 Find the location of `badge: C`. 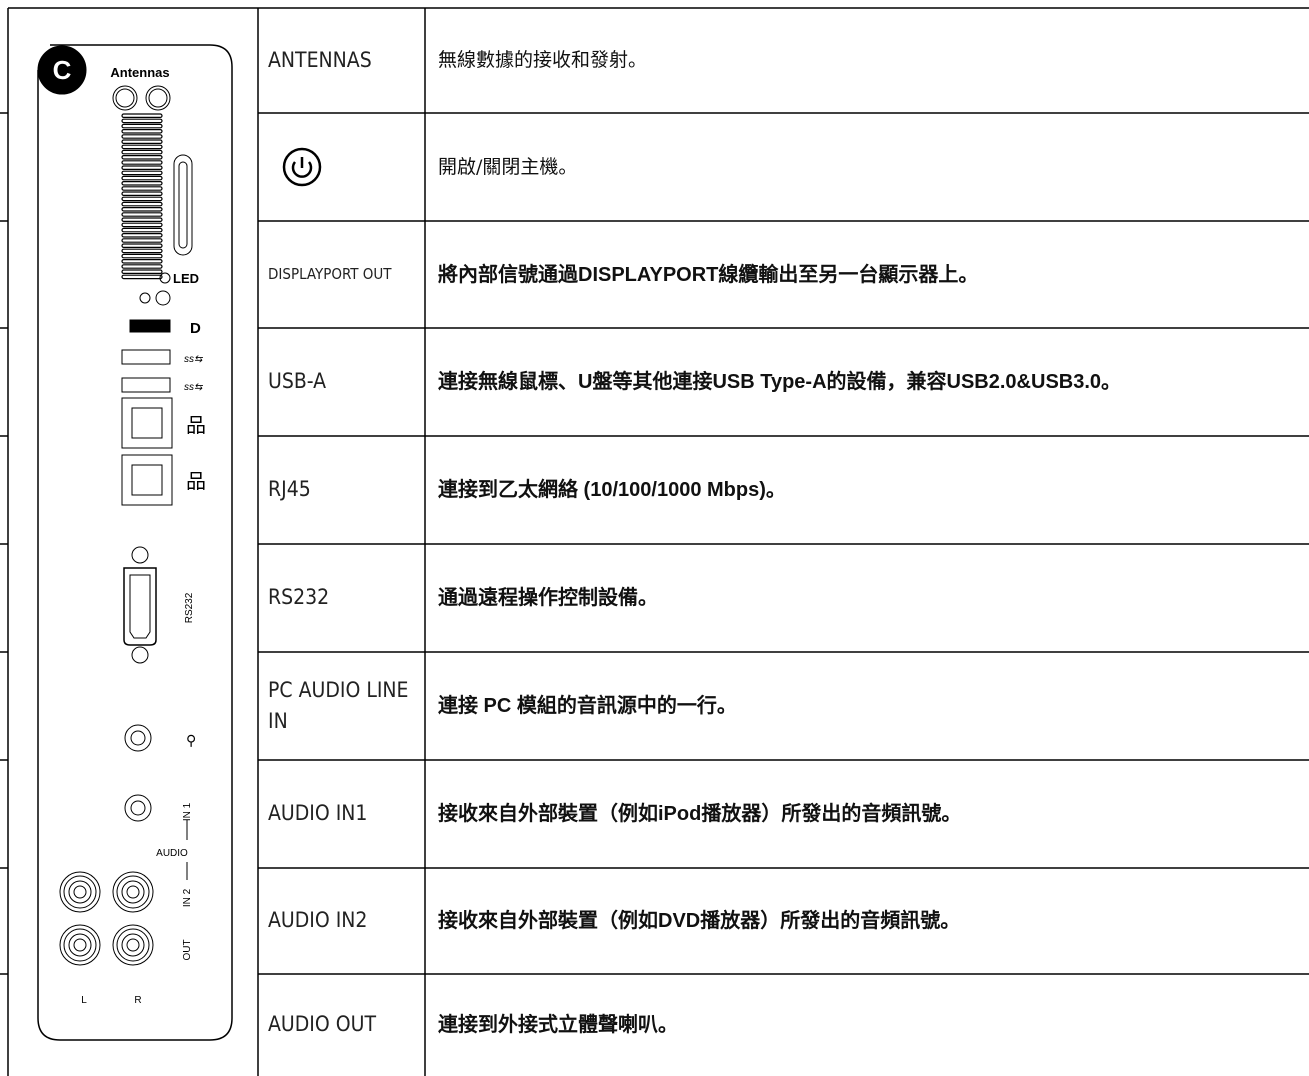

badge: C is located at coordinates (62, 70).